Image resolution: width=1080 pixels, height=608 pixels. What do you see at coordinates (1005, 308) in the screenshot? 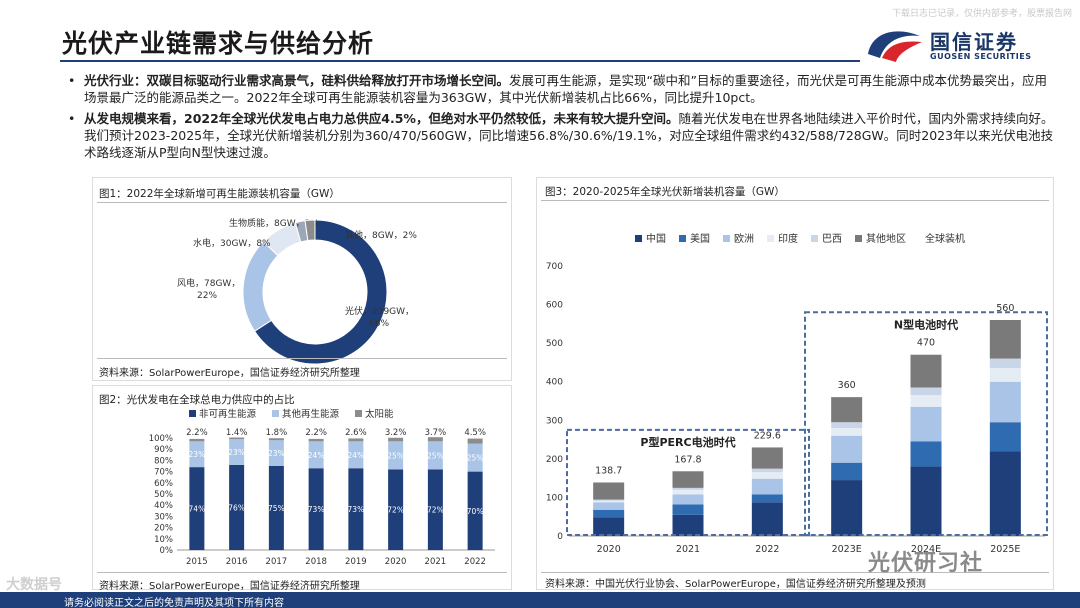
I see `fig3-total-label-5: 560` at bounding box center [1005, 308].